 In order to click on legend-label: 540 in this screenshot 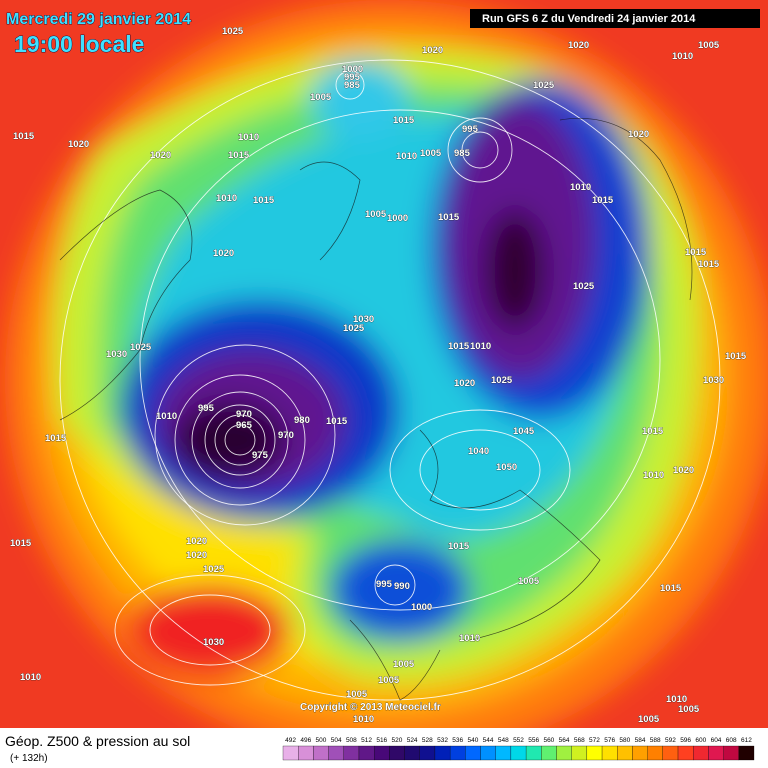, I will do `click(472, 740)`.